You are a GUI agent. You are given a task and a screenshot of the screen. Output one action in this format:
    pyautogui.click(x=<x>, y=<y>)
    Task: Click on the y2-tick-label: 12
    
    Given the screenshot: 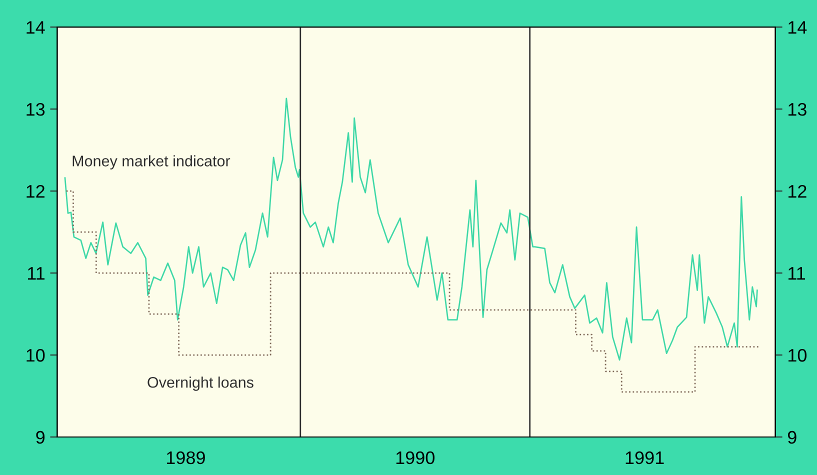 What is the action you would take?
    pyautogui.click(x=797, y=191)
    